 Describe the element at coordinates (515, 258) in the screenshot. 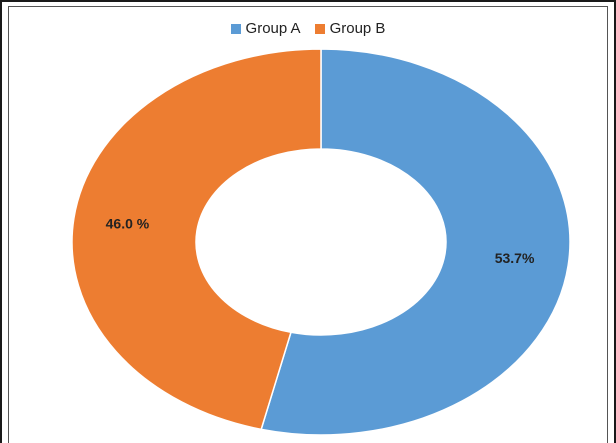

I see `data-label-group-a: 53.7%` at that location.